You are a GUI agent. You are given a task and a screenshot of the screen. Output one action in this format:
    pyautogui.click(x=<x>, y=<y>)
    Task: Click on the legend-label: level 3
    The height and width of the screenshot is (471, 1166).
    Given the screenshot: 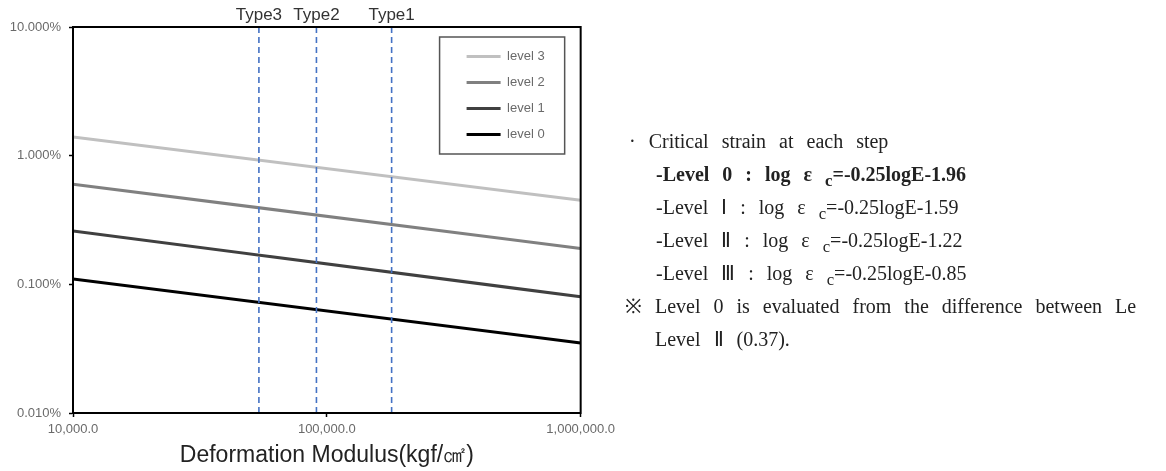 What is the action you would take?
    pyautogui.click(x=526, y=56)
    